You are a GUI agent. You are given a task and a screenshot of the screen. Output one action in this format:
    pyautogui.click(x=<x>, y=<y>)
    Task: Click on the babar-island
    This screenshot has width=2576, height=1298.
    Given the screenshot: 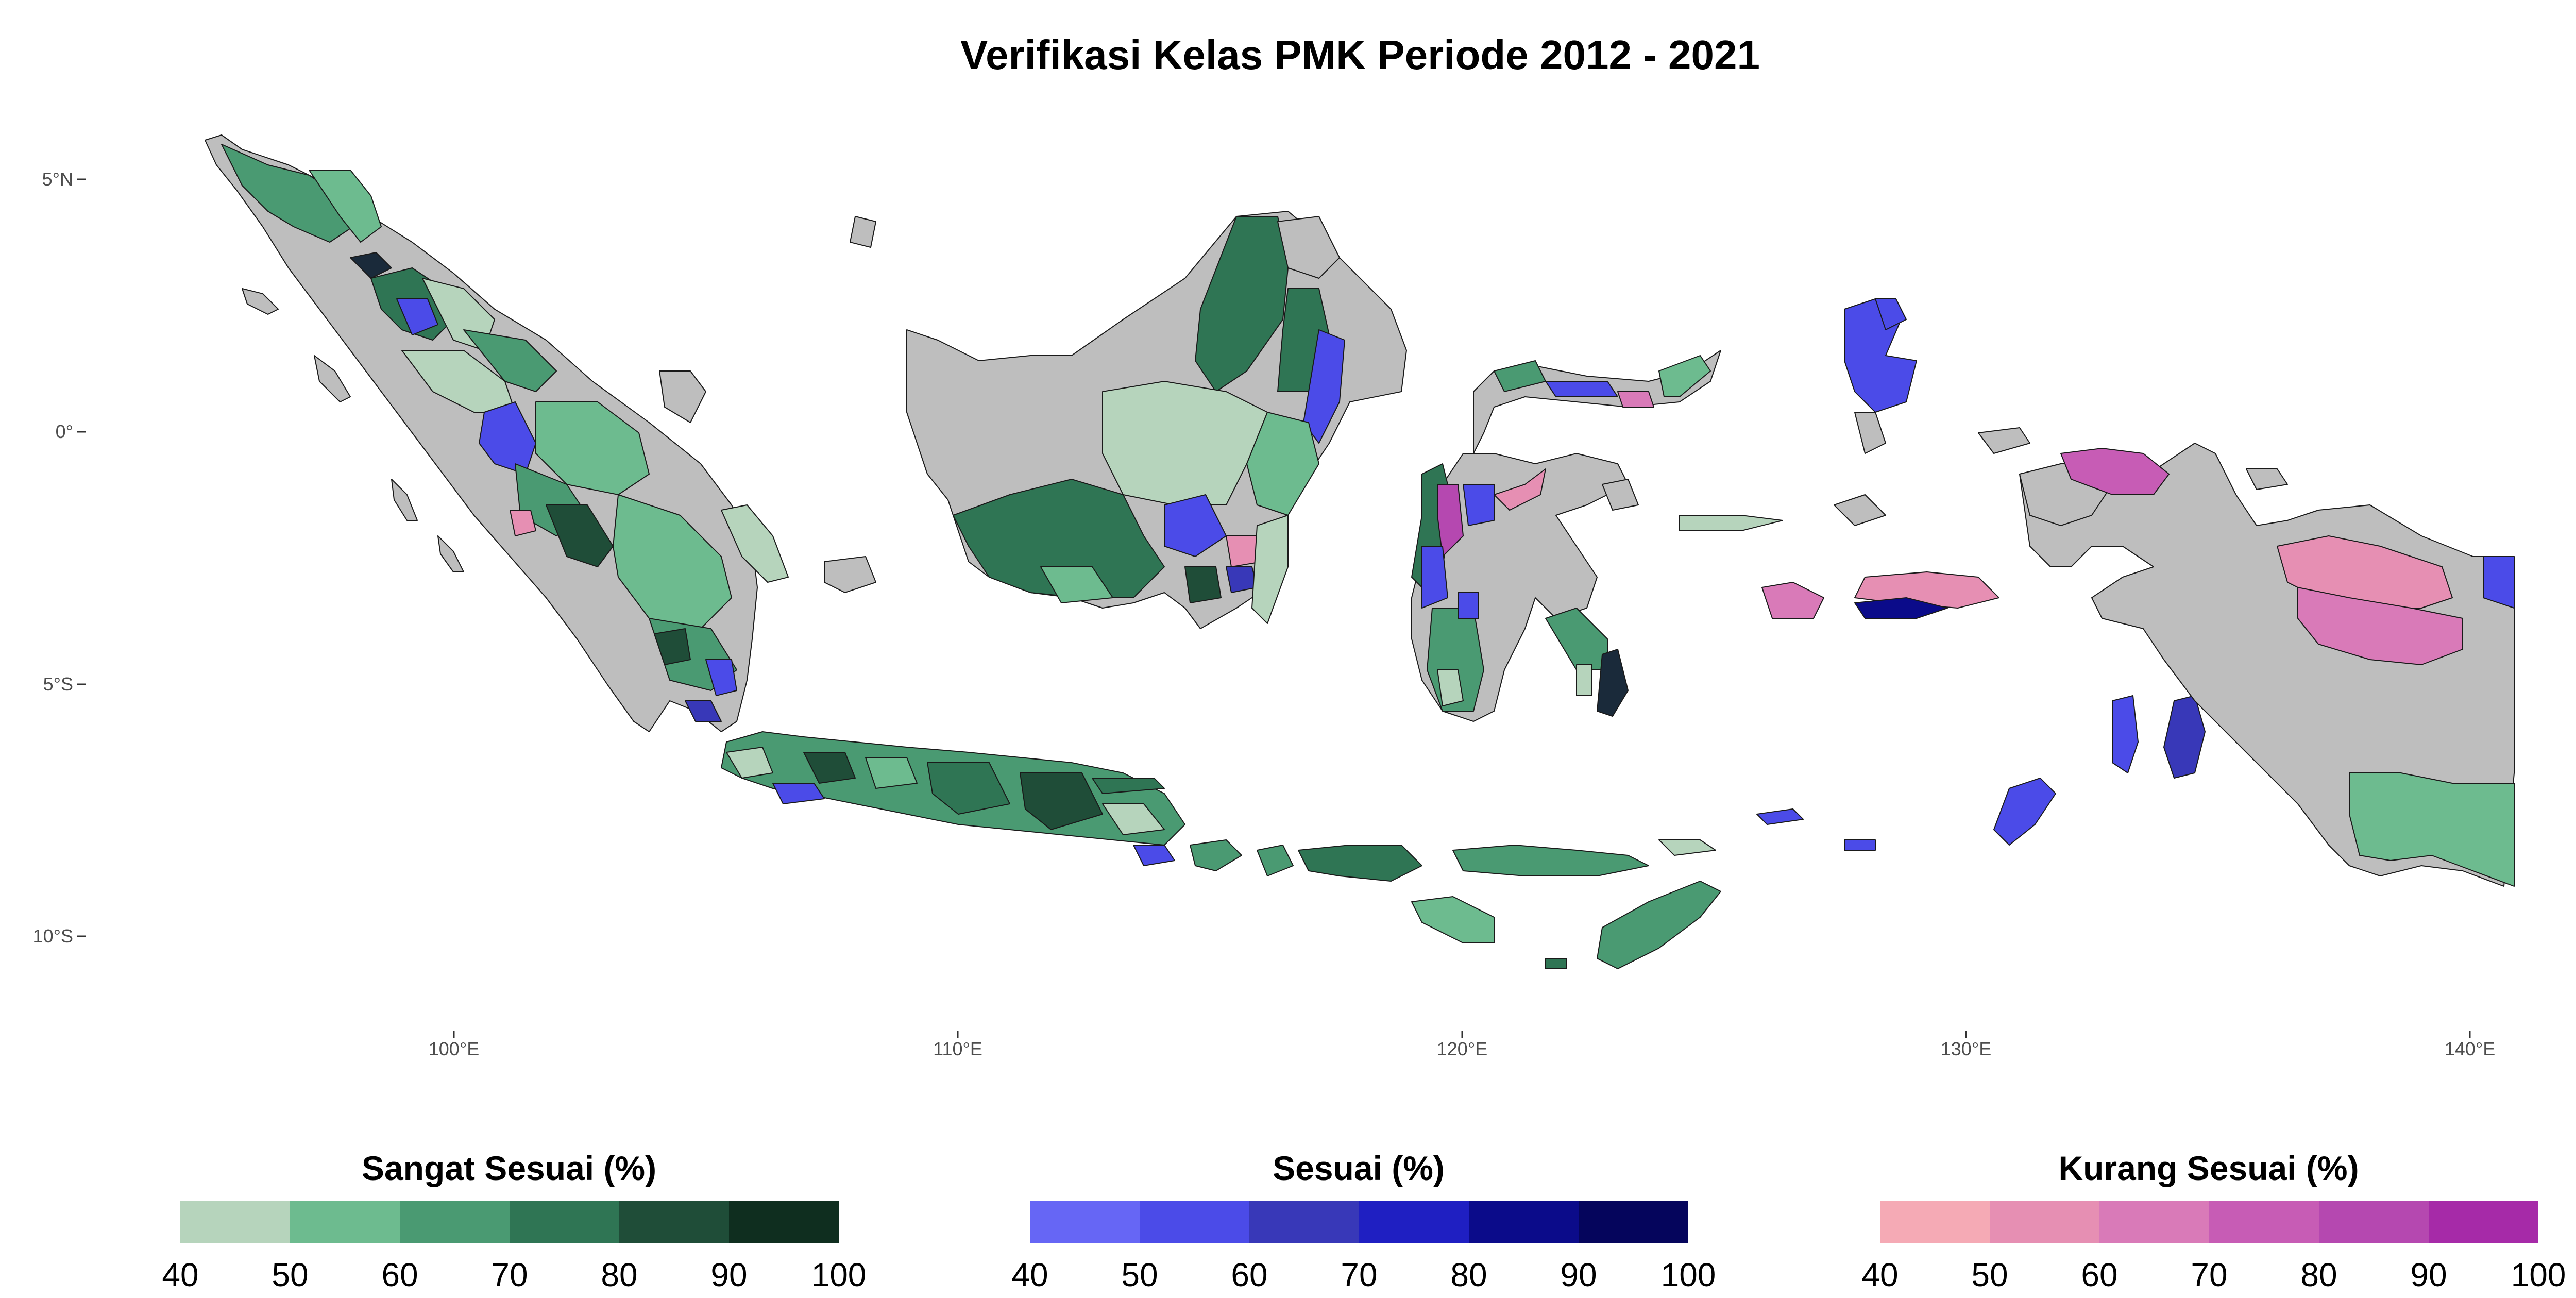 What is the action you would take?
    pyautogui.click(x=1860, y=845)
    